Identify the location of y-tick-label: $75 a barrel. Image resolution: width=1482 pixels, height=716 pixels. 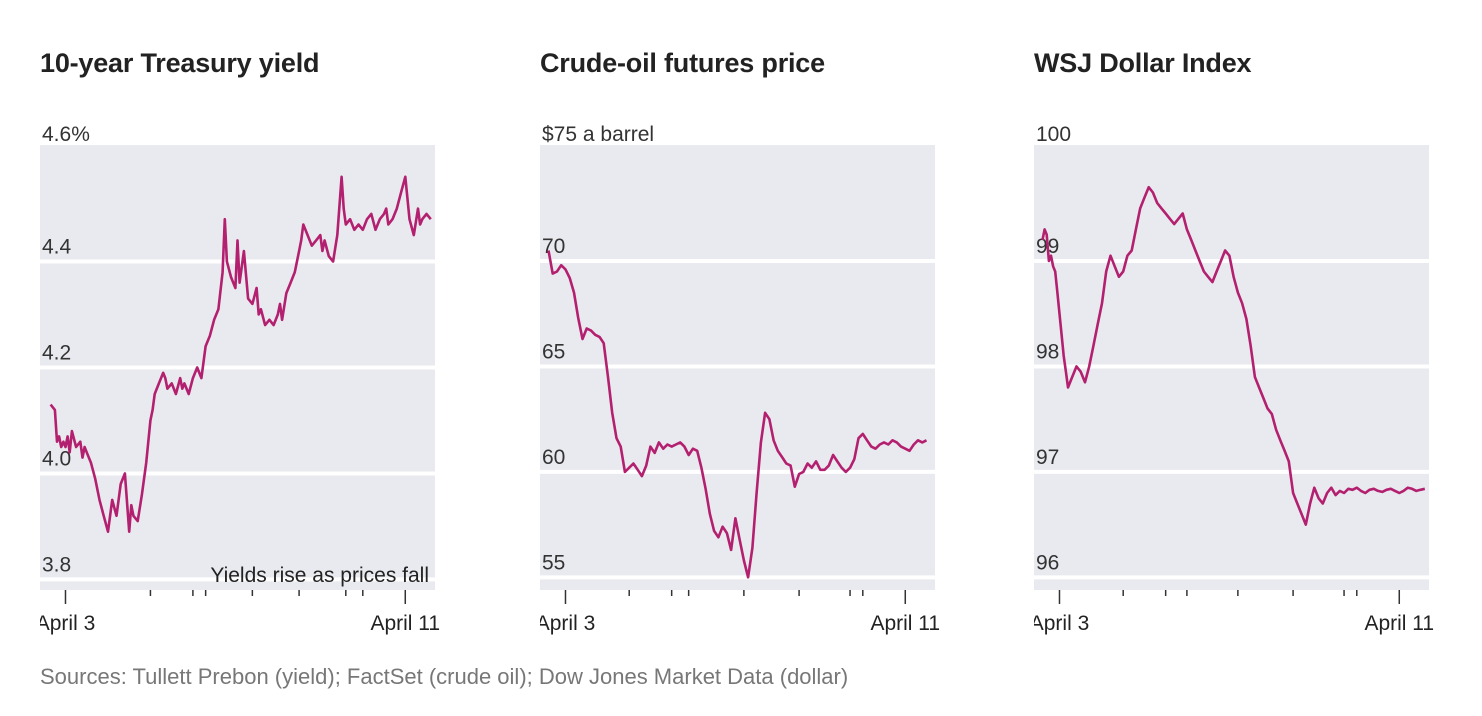
(598, 134).